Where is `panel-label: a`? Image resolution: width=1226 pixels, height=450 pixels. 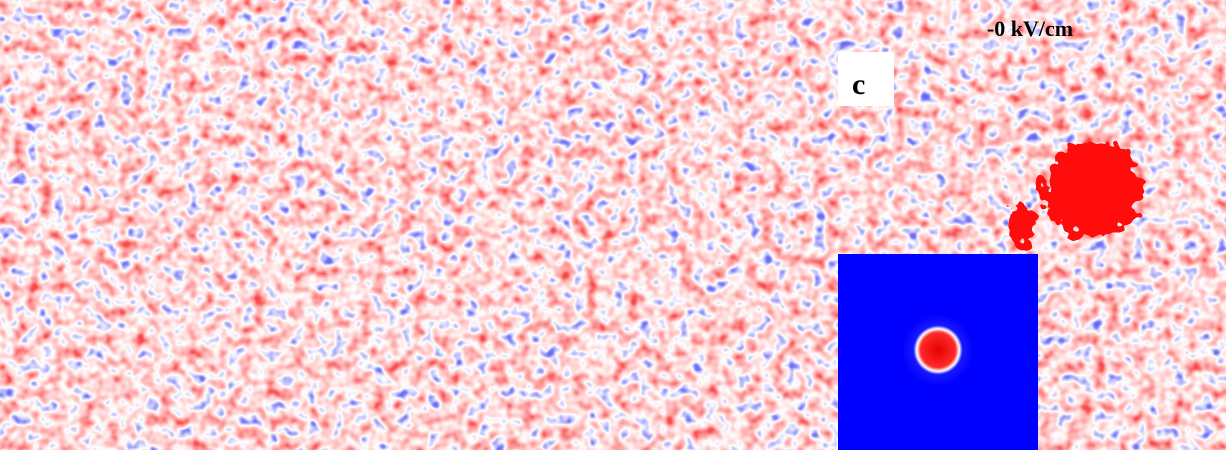 panel-label: a is located at coordinates (29, 84).